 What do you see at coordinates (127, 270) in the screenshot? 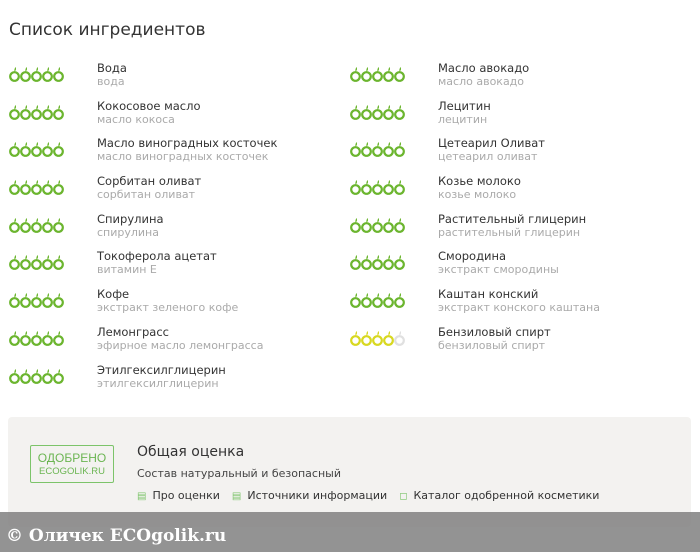
I see `ingredient-inci: витамин Е` at bounding box center [127, 270].